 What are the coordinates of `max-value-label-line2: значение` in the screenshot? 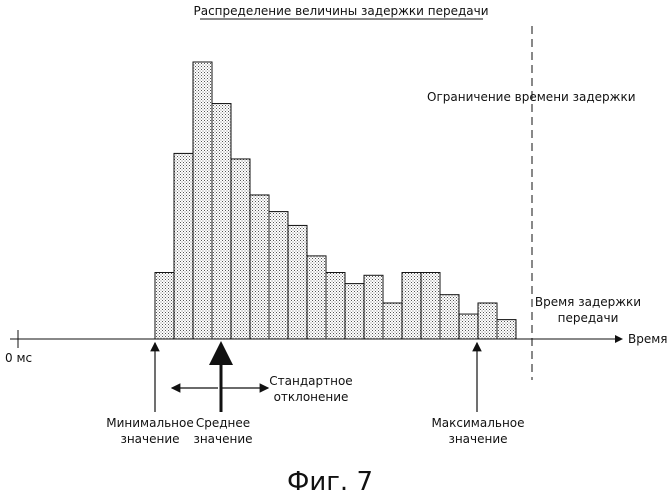 It's located at (477, 439).